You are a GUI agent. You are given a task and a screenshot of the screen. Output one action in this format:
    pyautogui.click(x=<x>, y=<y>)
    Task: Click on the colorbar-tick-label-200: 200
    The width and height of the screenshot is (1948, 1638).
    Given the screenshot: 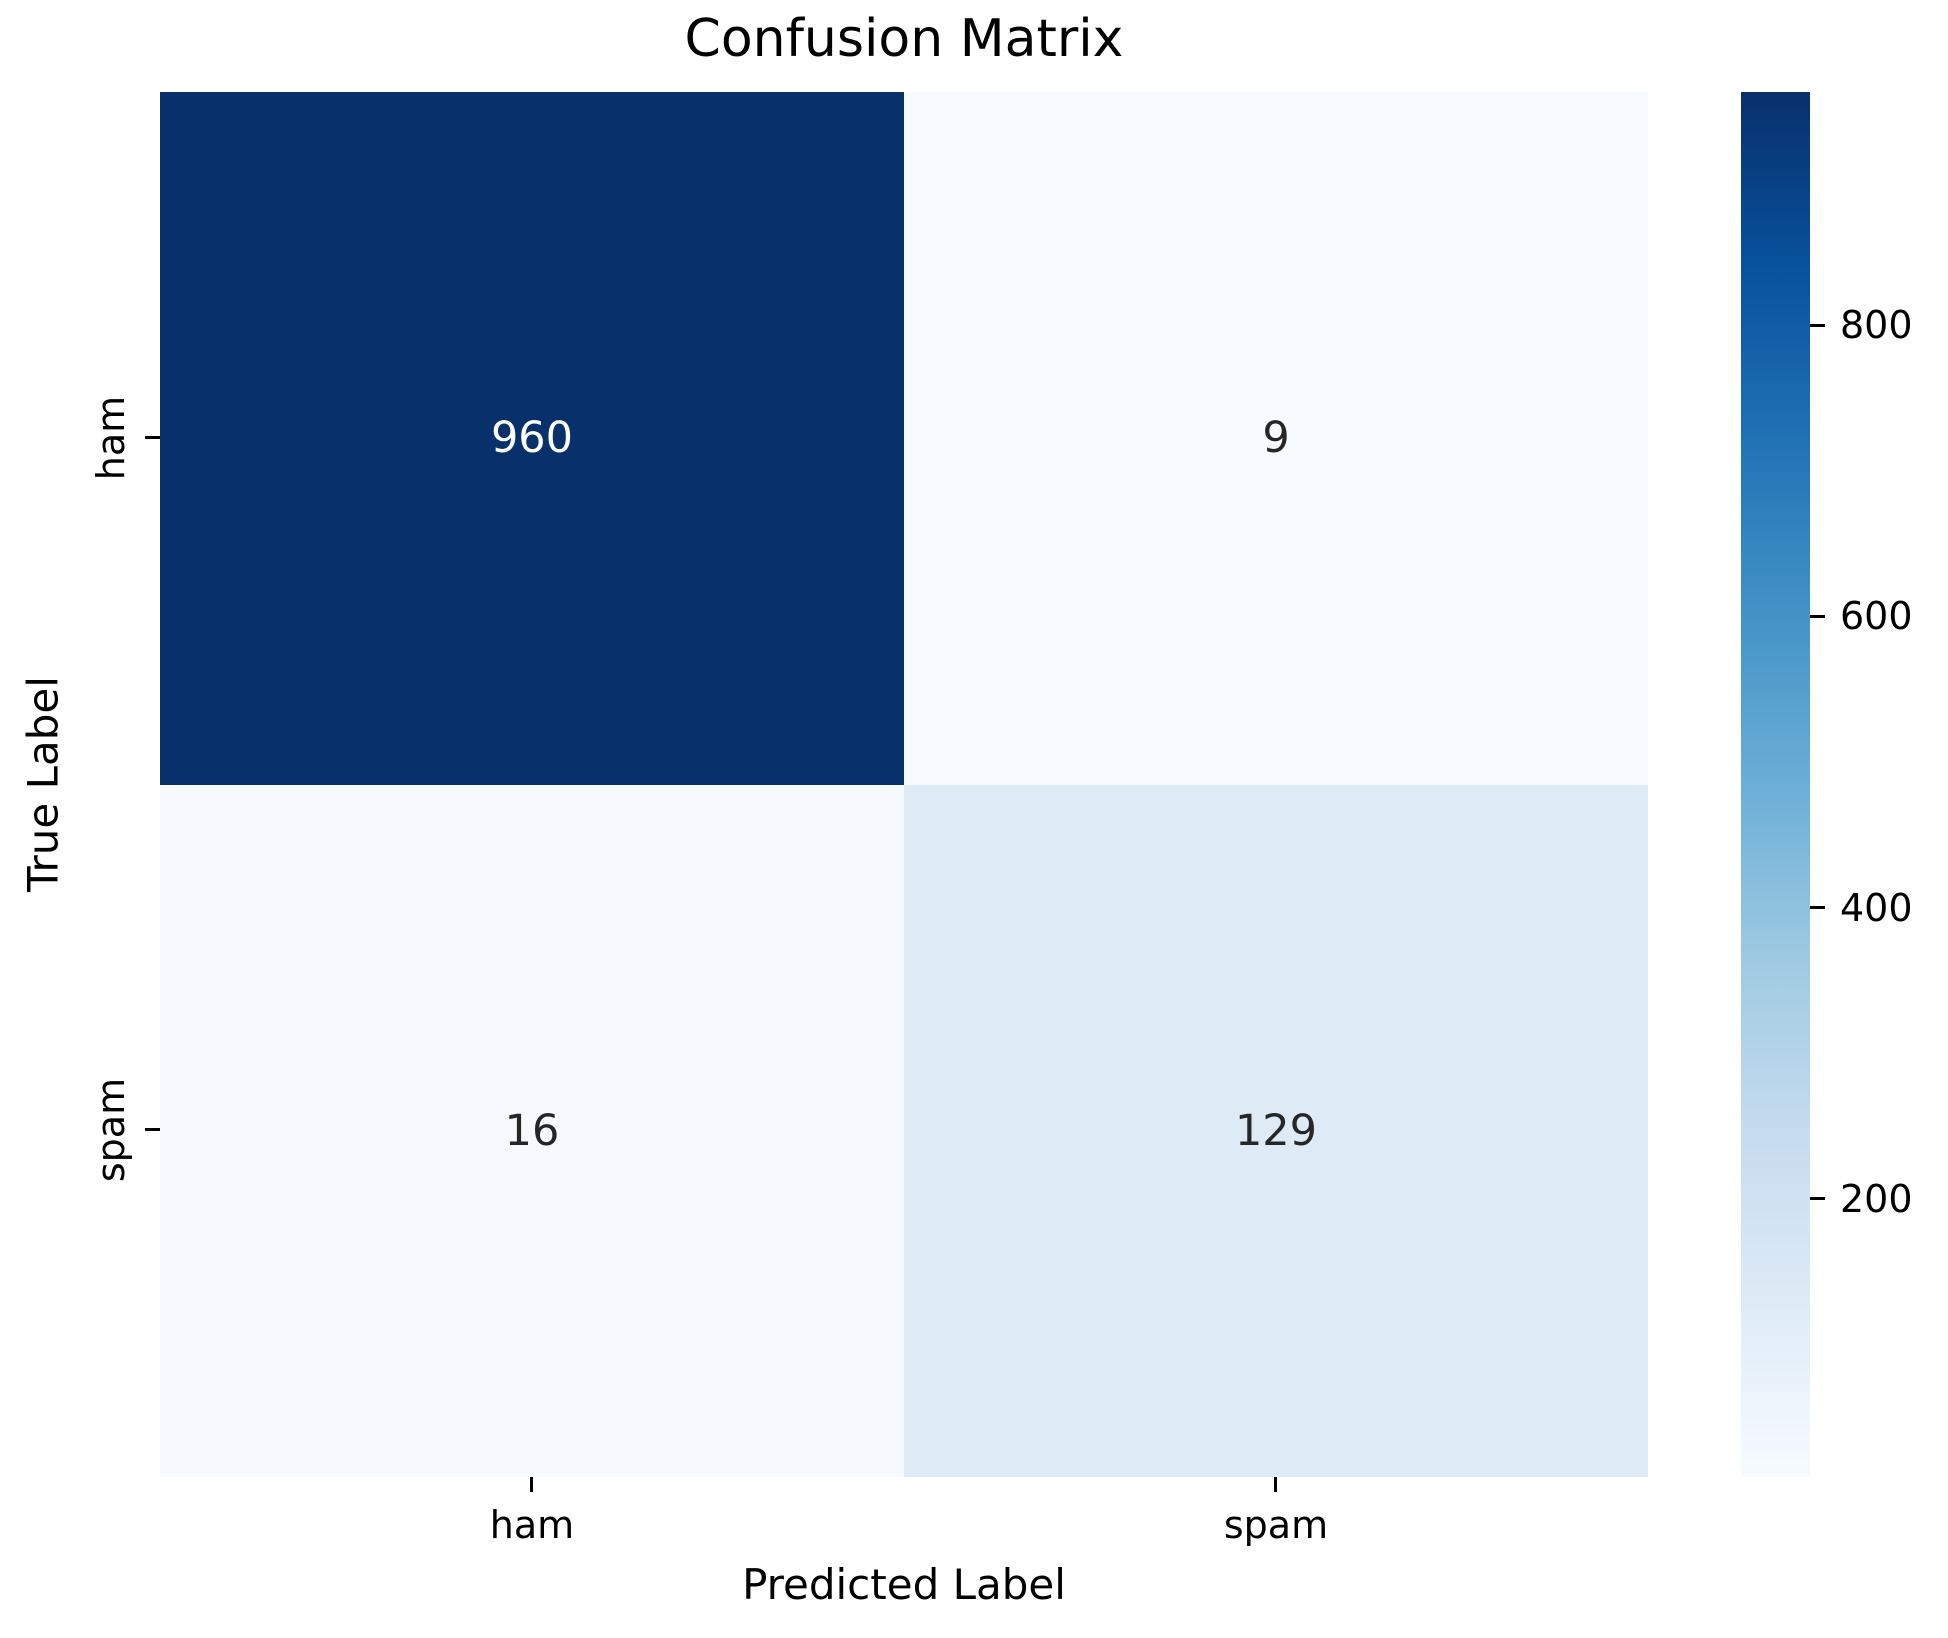 What is the action you would take?
    pyautogui.click(x=1876, y=1198)
    